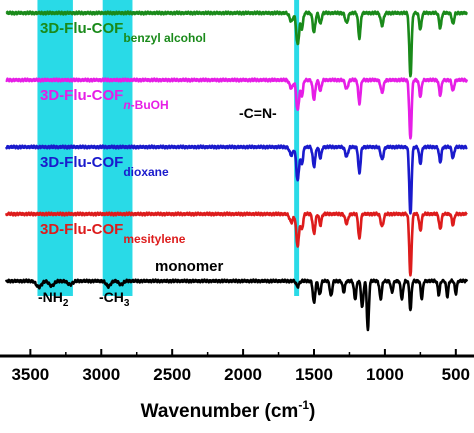 Image resolution: width=474 pixels, height=433 pixels. Describe the element at coordinates (104, 166) in the screenshot. I see `series-label-2: 3D-Flu-COFdioxane` at that location.